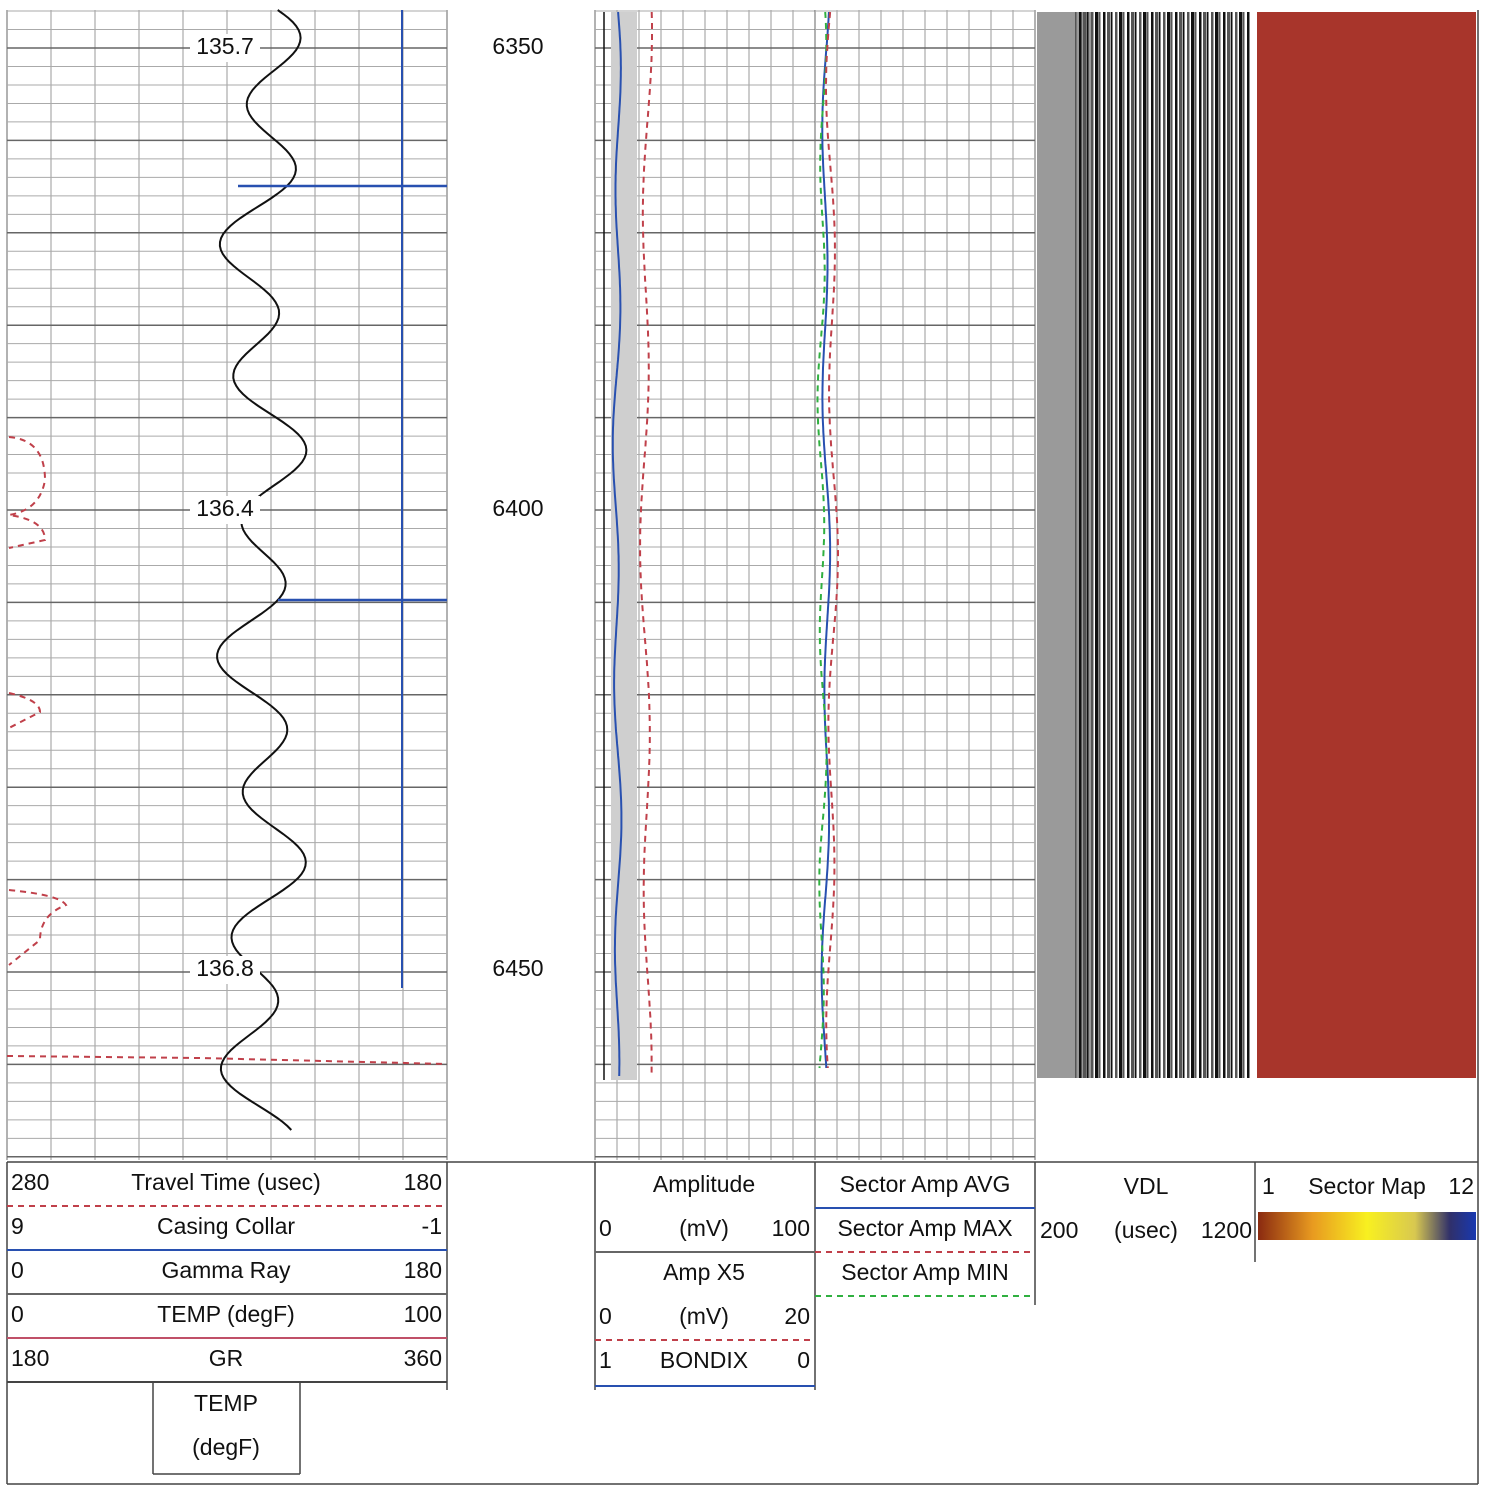  I want to click on curve-name: Sector Amp MAX, so click(924, 1228).